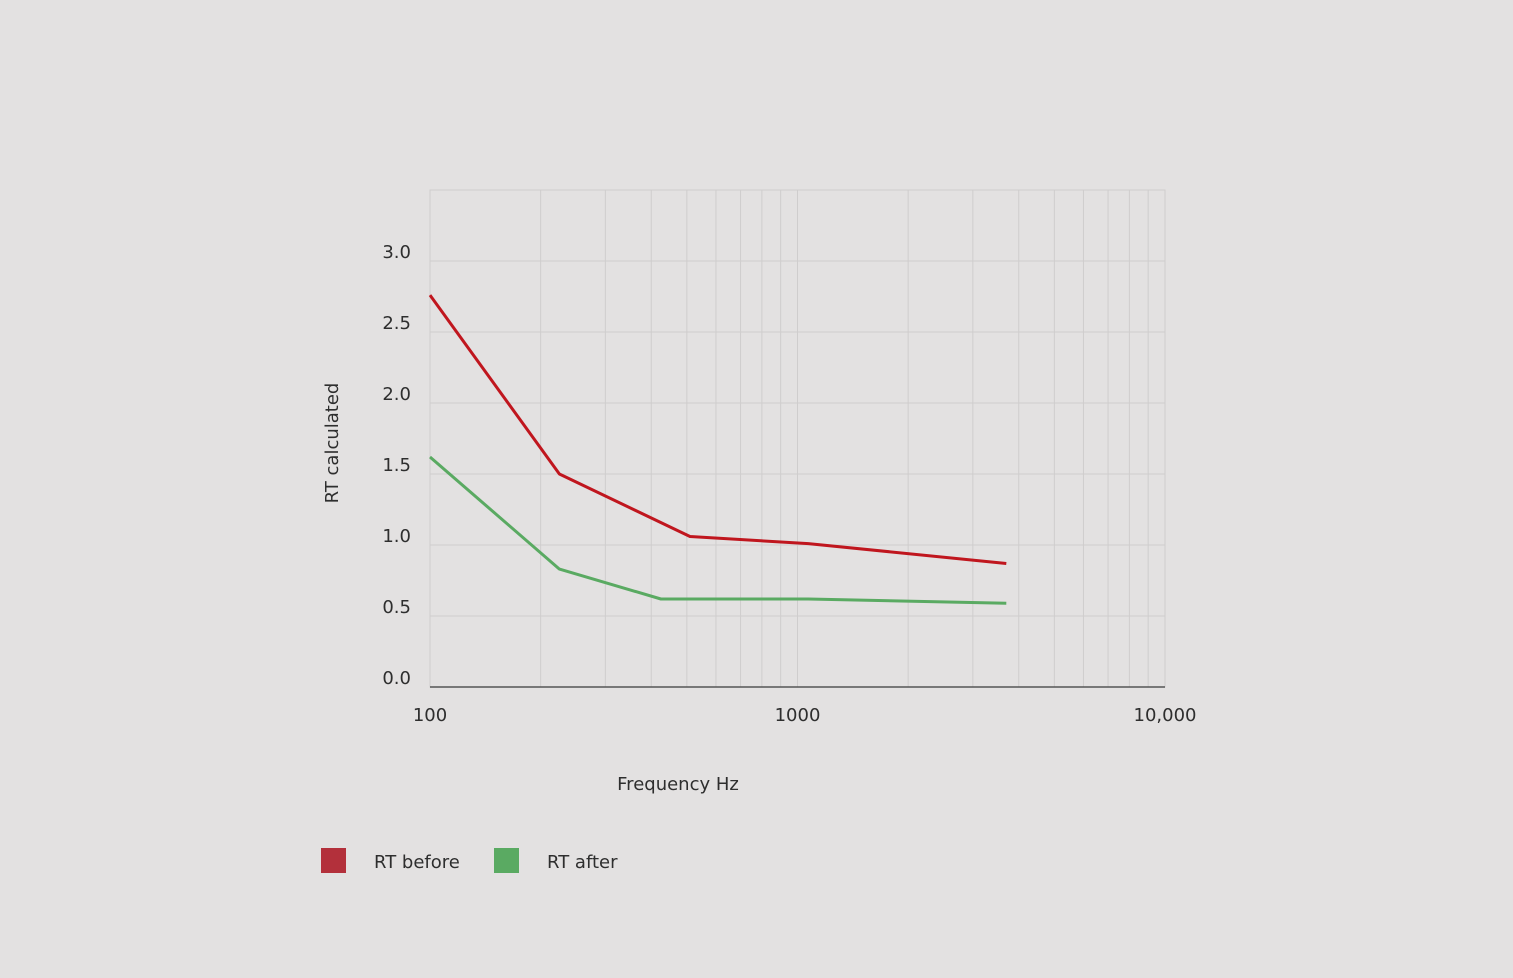 This screenshot has height=978, width=1513. What do you see at coordinates (396, 323) in the screenshot?
I see `y-tick-label: 2.5` at bounding box center [396, 323].